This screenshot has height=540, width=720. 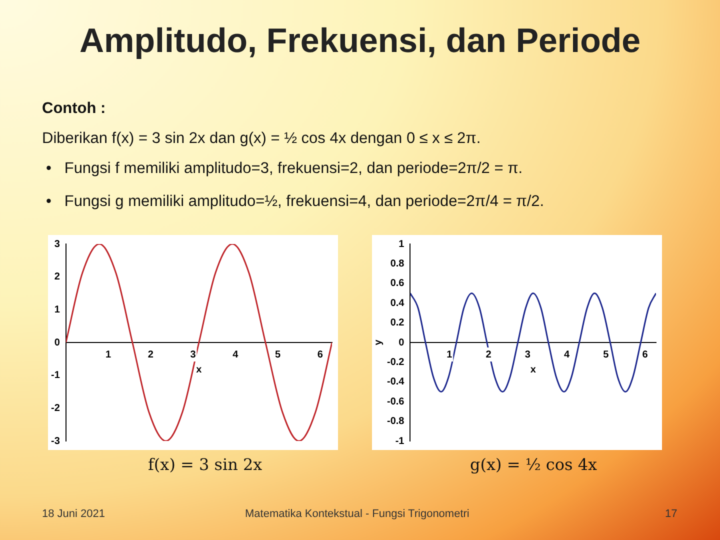 What do you see at coordinates (205, 464) in the screenshot?
I see `text: f(x) = 3 sin 2x` at bounding box center [205, 464].